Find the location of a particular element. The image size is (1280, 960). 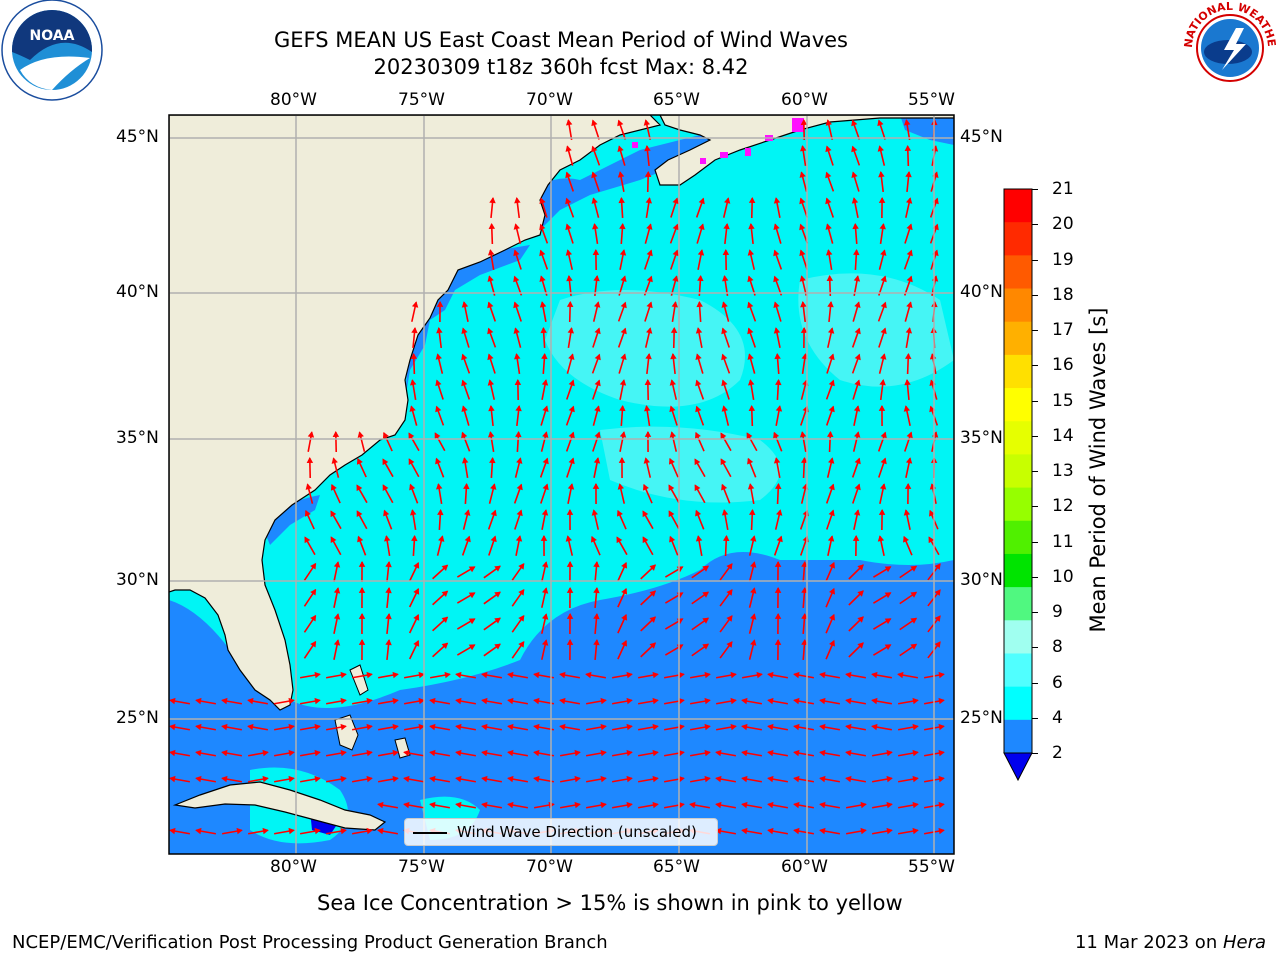

lat-label-right: 30°N is located at coordinates (981, 580).